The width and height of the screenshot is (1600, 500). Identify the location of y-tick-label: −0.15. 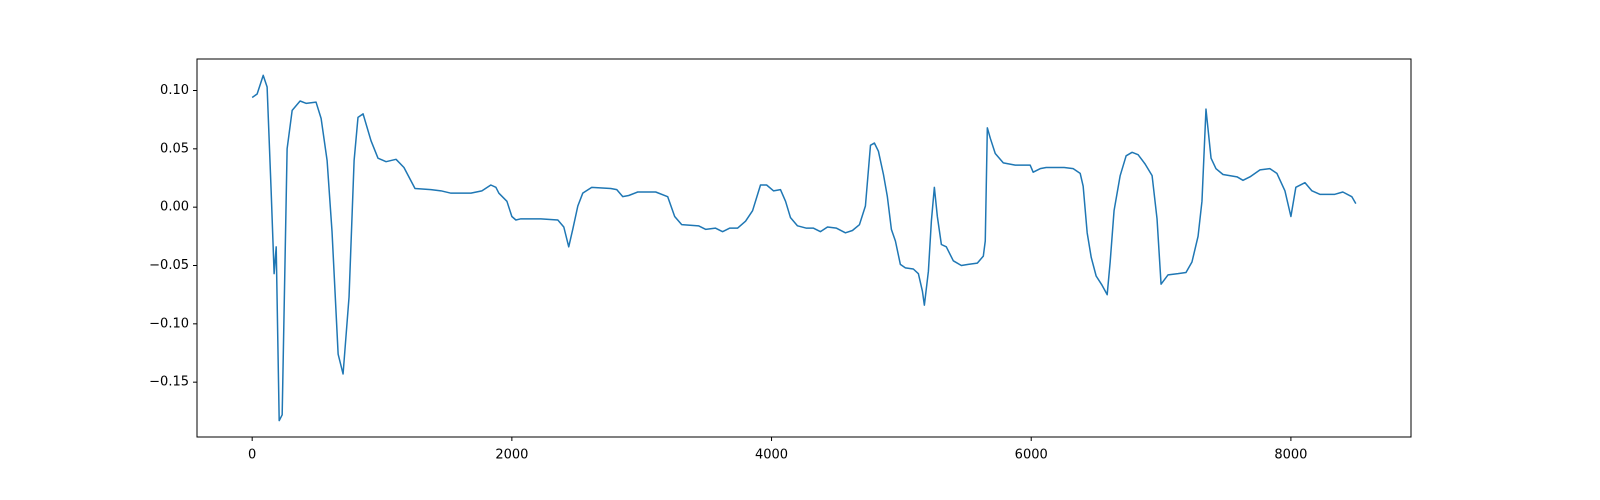
(169, 382).